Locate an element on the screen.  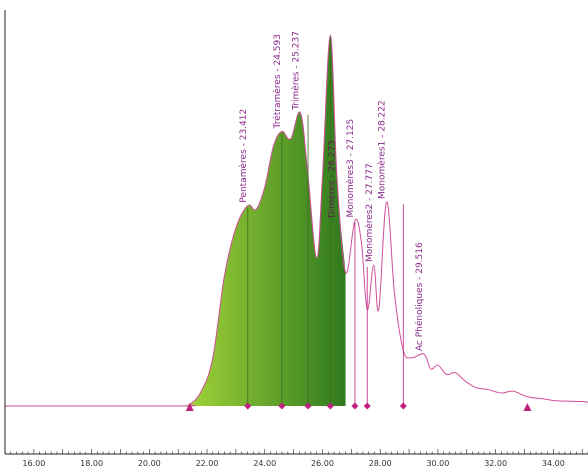
peak-label: Monomères3 - 27.125 is located at coordinates (350, 168).